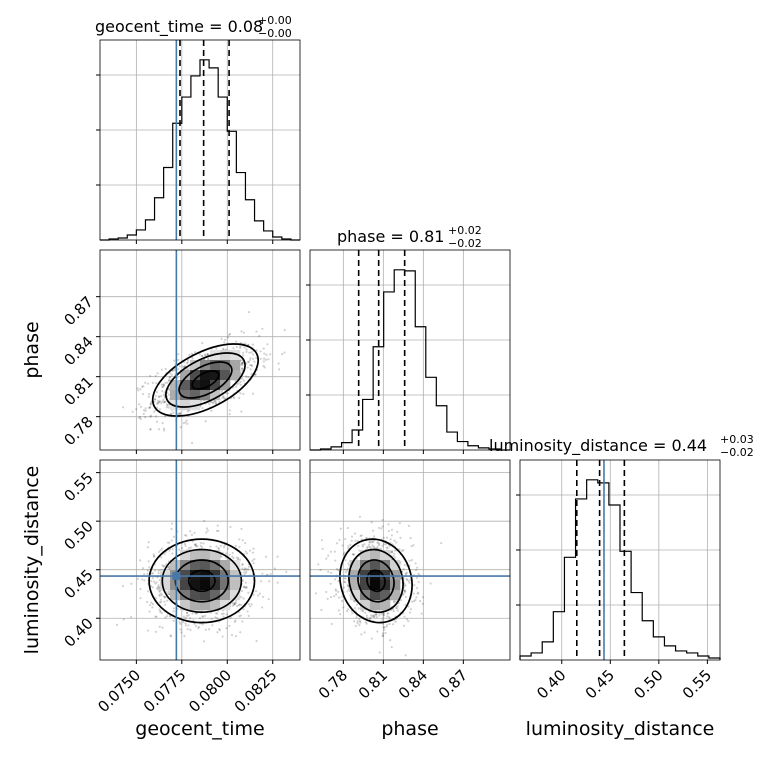  Describe the element at coordinates (410, 337) in the screenshot. I see `phase-histogram-panel: phase = 0.81 +0.02 −0.02` at that location.